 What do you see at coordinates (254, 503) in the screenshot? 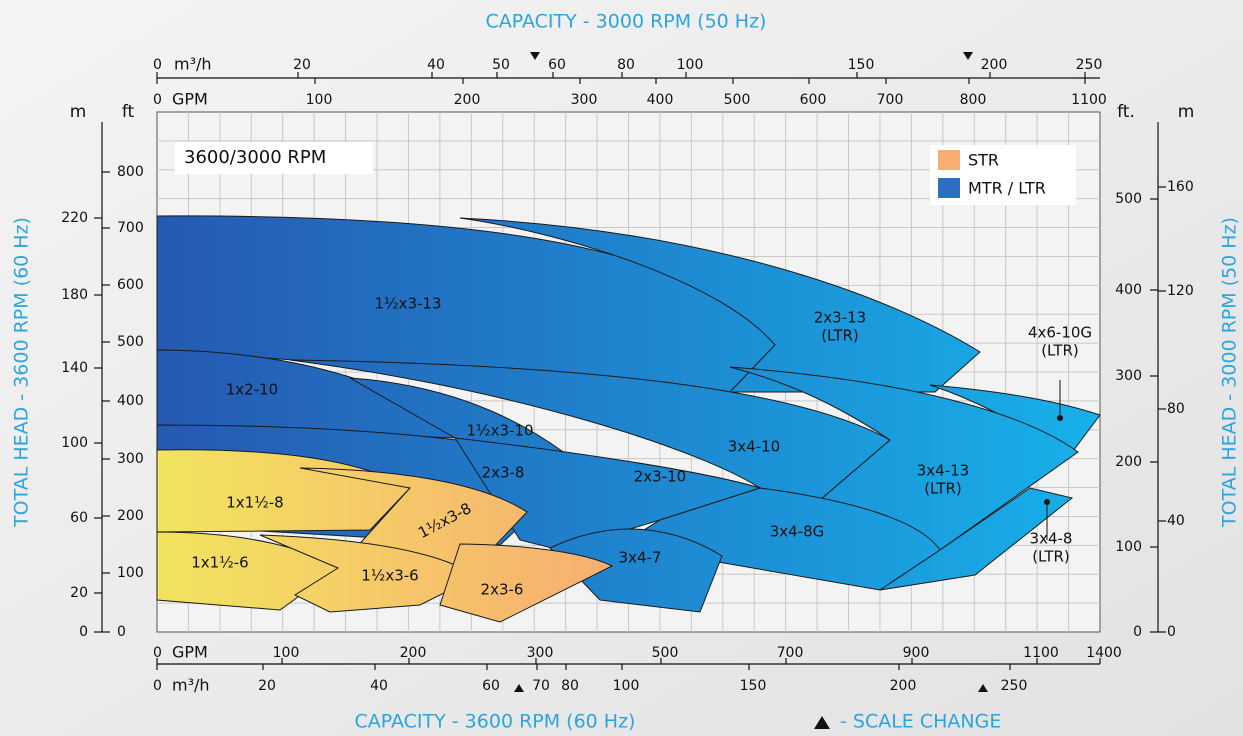
I see `region-label: 1x1½-8` at bounding box center [254, 503].